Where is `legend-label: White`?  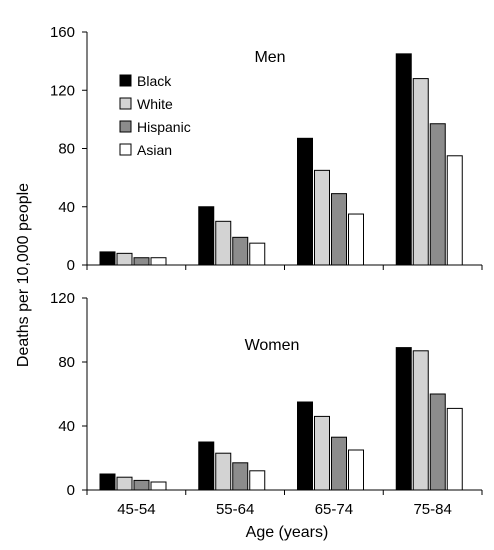
legend-label: White is located at coordinates (155, 104).